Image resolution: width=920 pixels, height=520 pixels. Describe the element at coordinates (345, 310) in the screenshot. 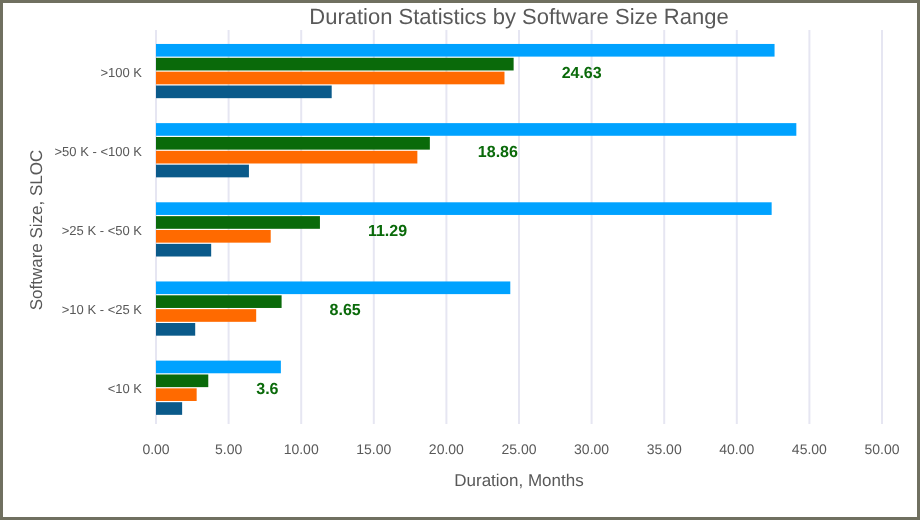

I see `data-label: 8.65` at that location.